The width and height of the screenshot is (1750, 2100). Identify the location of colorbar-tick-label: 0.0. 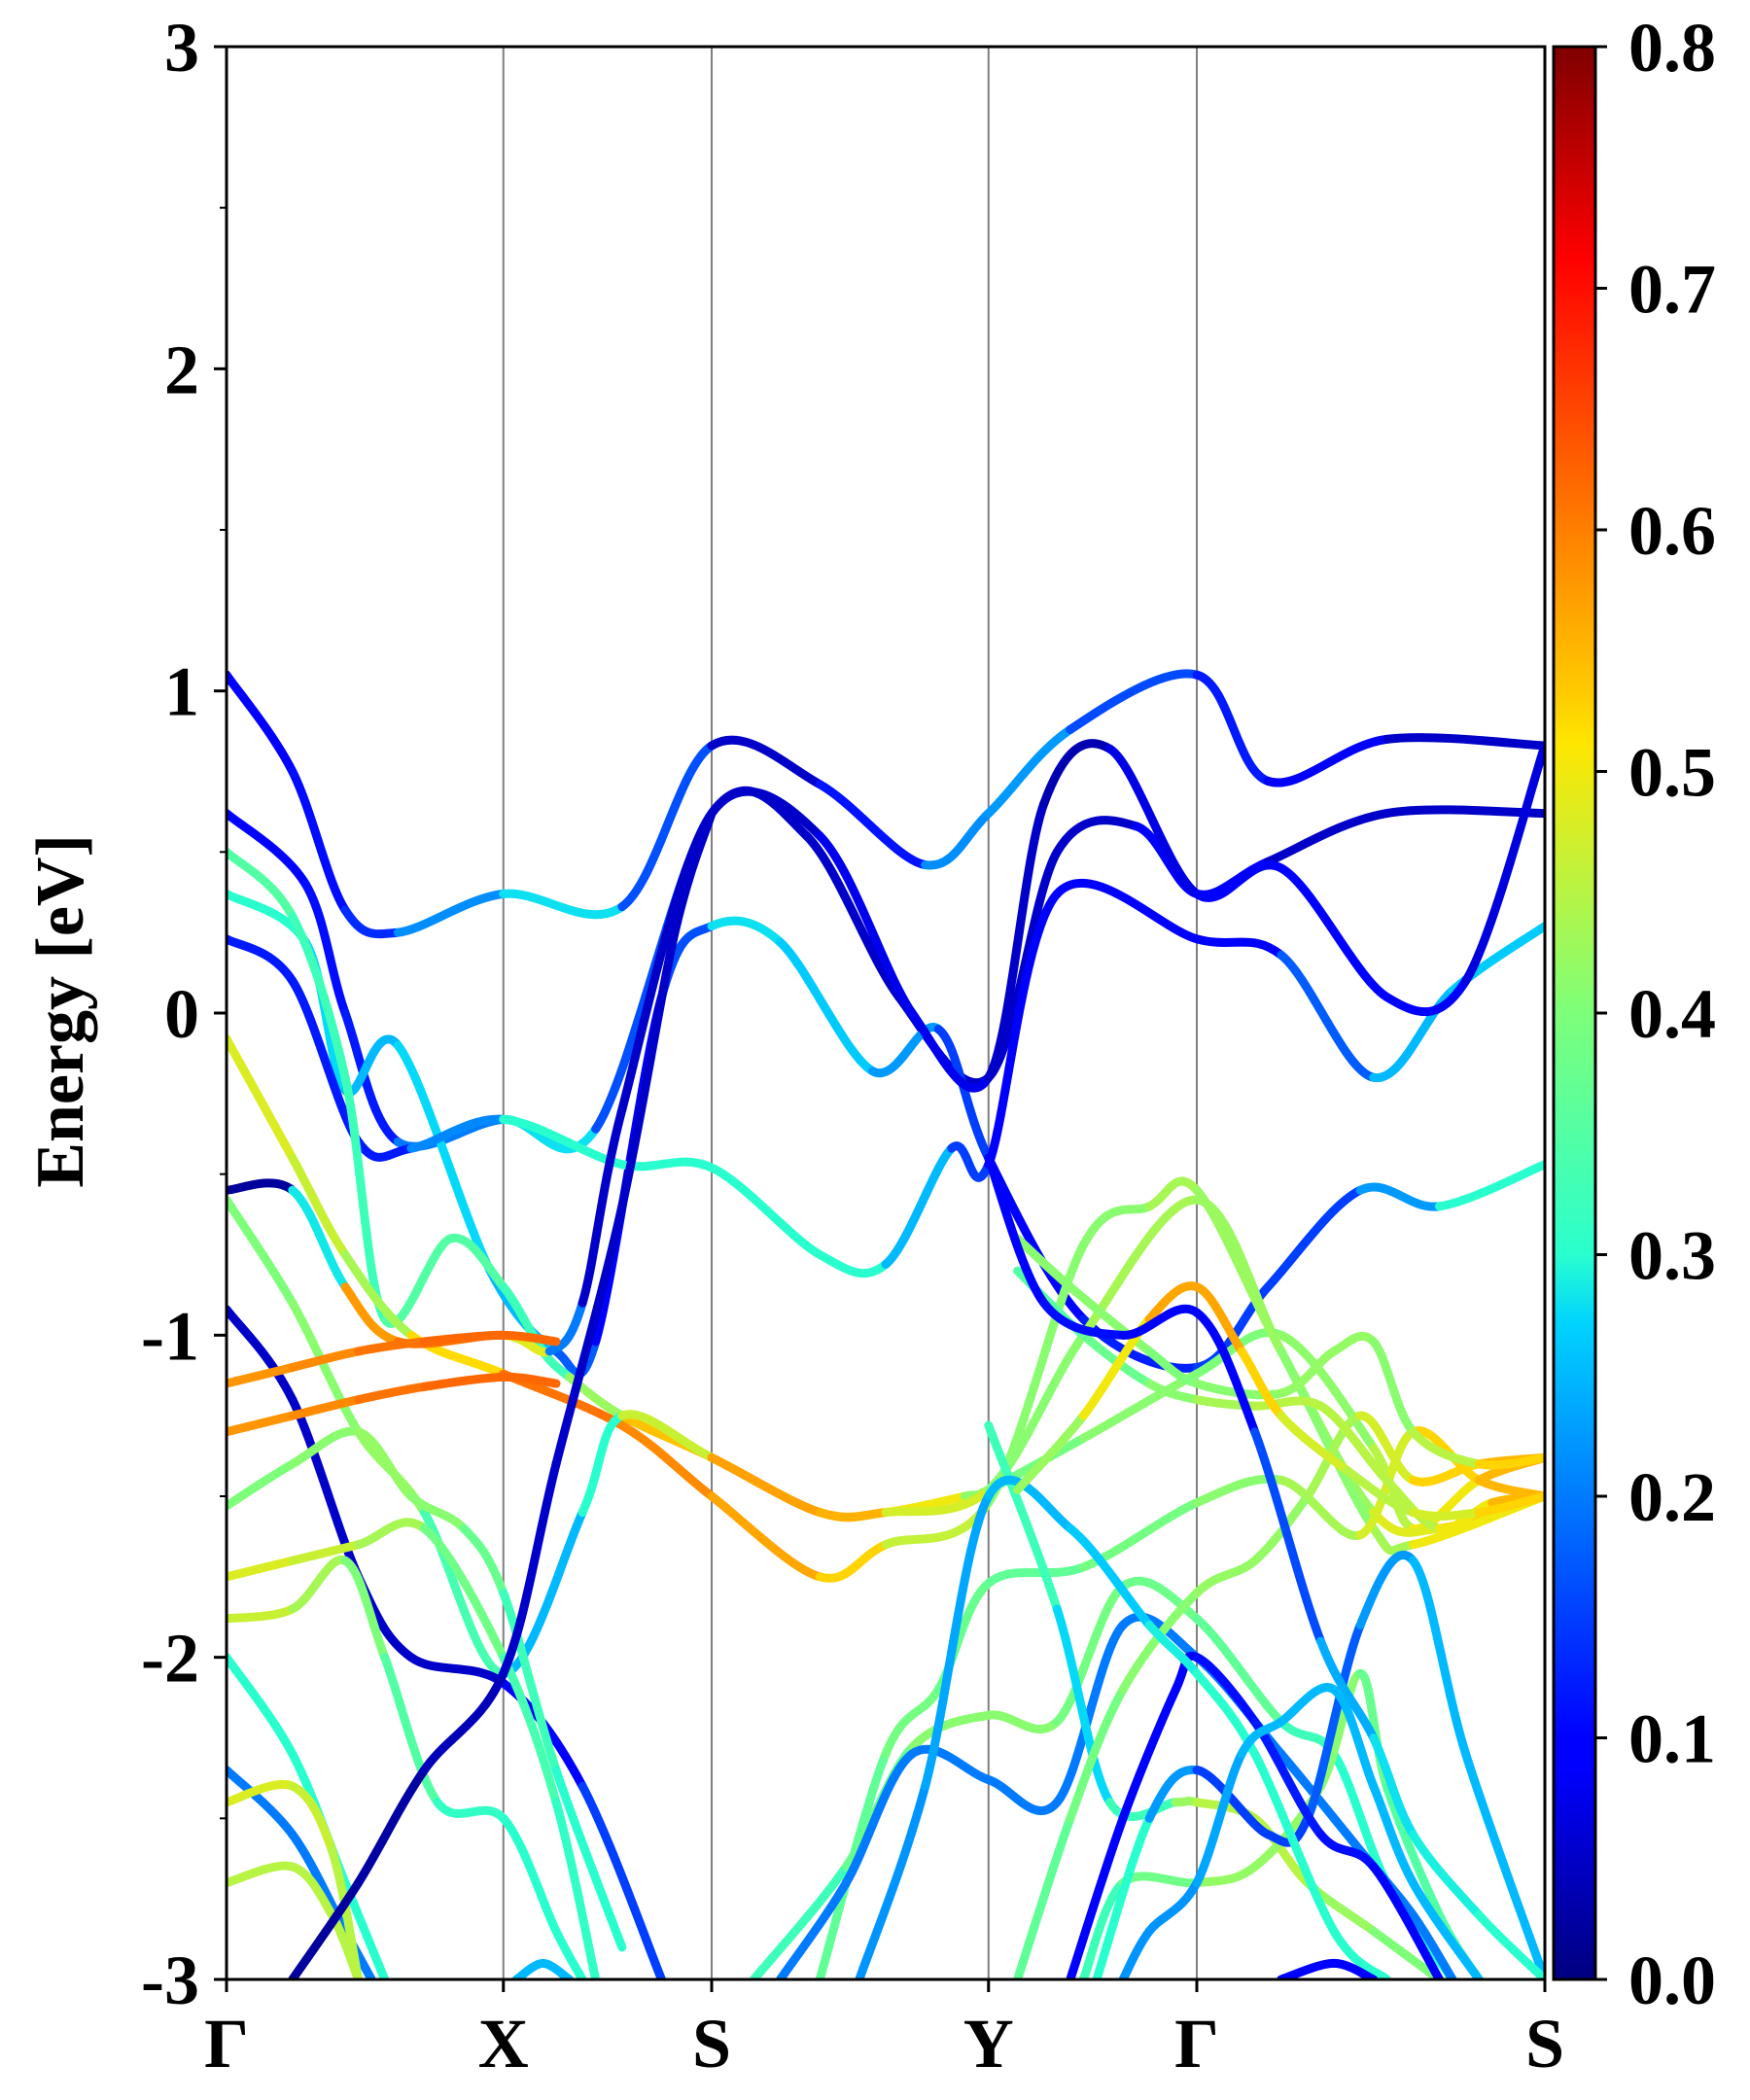
(1672, 1980).